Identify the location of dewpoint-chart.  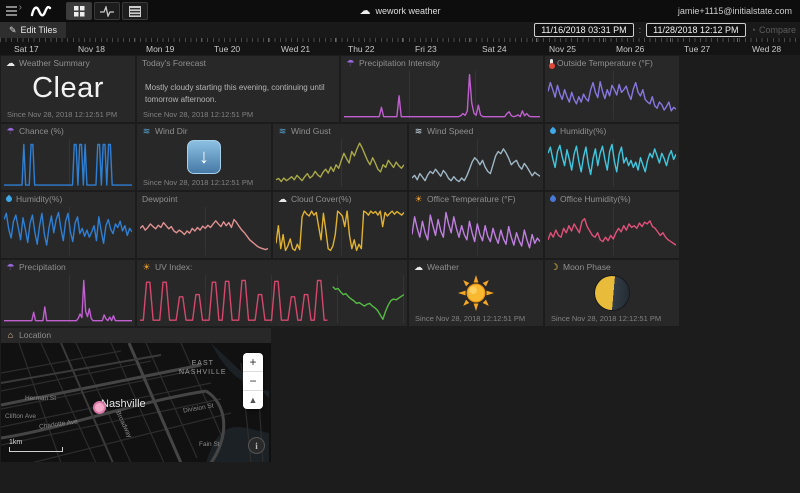
(204, 231).